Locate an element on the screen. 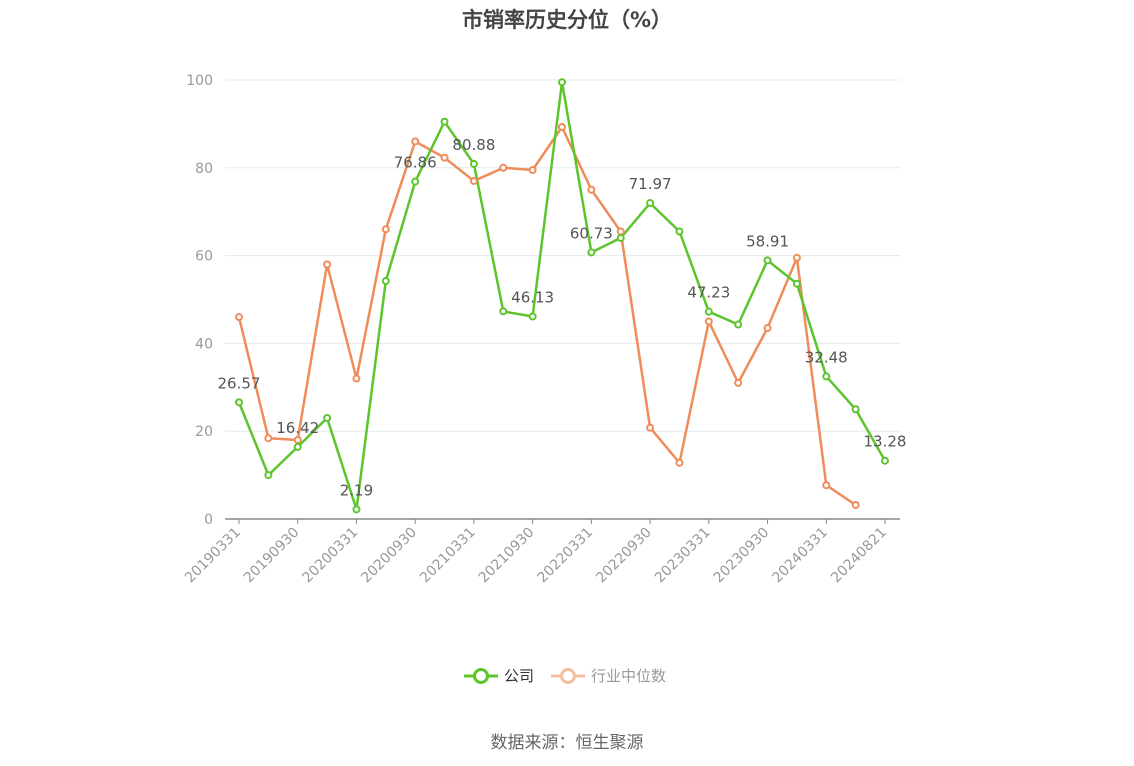 Image resolution: width=1134 pixels, height=766 pixels. x-tick-label: 20230930 is located at coordinates (742, 556).